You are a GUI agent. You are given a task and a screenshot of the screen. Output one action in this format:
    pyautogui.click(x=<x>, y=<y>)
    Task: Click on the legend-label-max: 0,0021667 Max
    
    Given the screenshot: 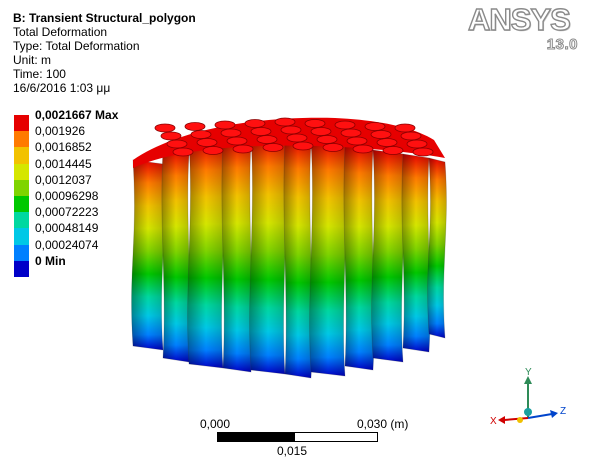 What is the action you would take?
    pyautogui.click(x=77, y=115)
    